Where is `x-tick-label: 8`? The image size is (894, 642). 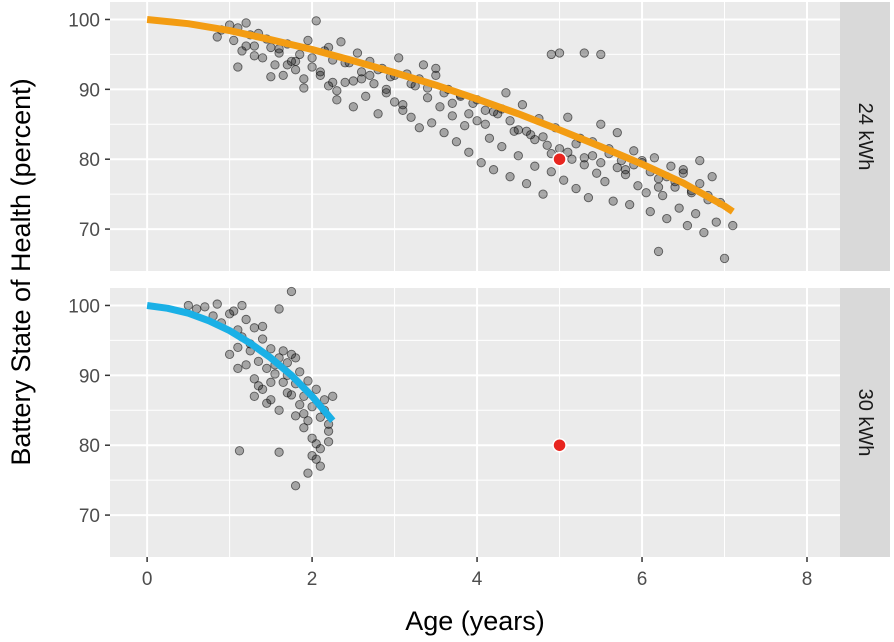
x-tick-label: 8 is located at coordinates (807, 579).